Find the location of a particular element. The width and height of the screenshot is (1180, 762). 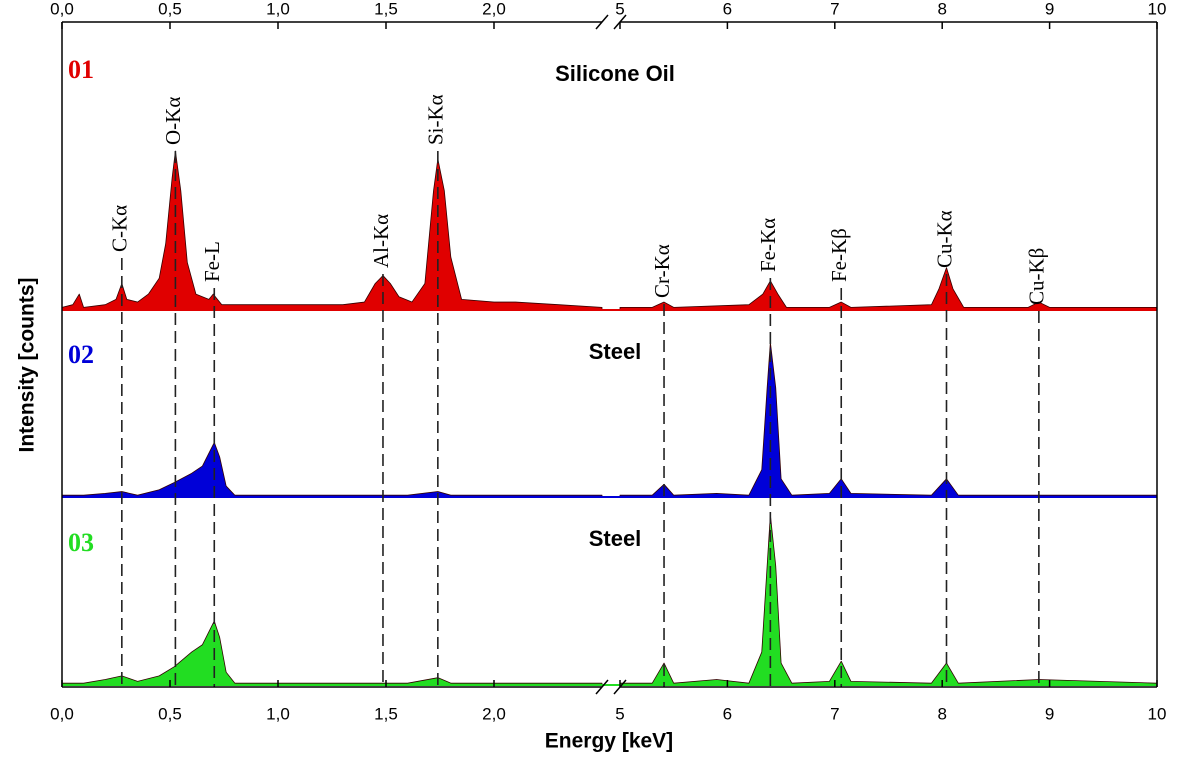

peak-label: Fe-L is located at coordinates (212, 261).